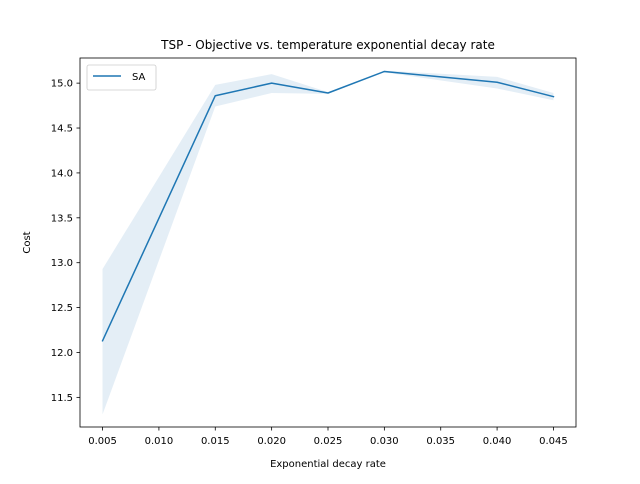 The image size is (640, 484). Describe the element at coordinates (62, 84) in the screenshot. I see `y-tick-label: 15.0` at that location.